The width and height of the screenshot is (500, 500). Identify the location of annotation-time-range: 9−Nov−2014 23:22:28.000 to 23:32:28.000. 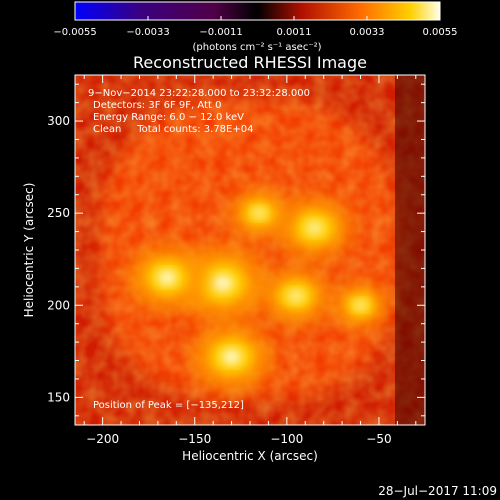
(199, 93).